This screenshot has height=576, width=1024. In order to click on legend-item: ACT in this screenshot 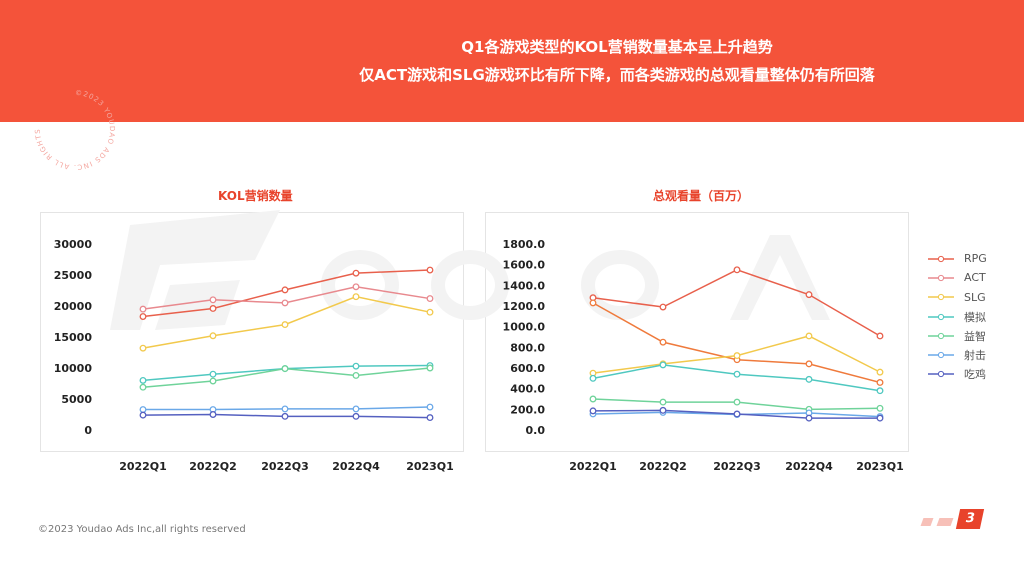, I will do `click(957, 277)`.